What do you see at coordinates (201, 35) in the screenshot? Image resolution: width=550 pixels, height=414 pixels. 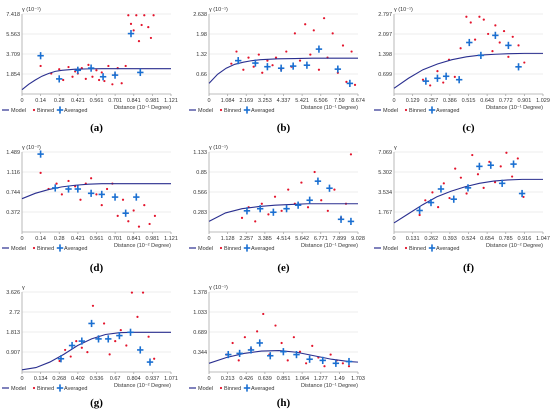 I see `y-tick-label: 1.98` at bounding box center [201, 35].